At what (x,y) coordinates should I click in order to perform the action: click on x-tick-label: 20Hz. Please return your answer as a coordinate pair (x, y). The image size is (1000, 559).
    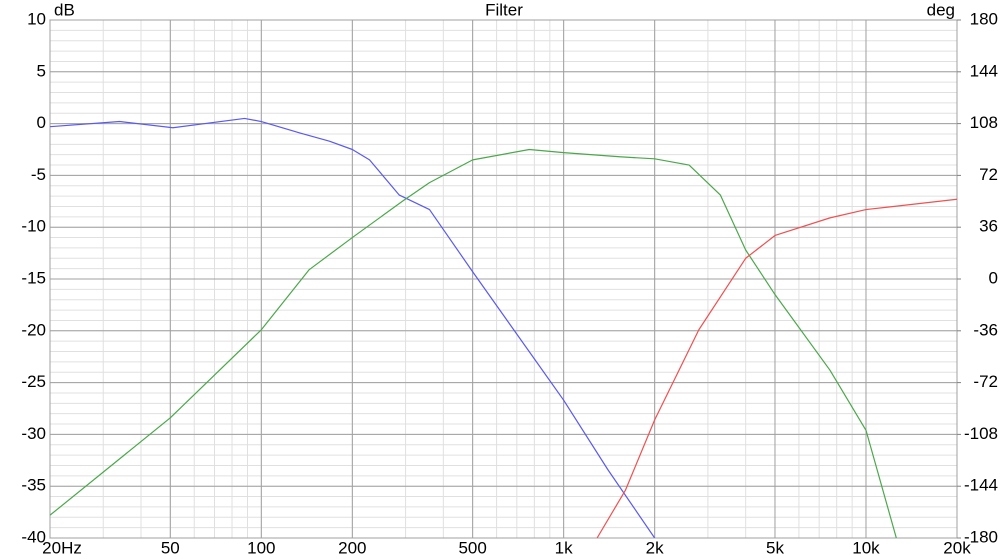
    Looking at the image, I should click on (62, 547).